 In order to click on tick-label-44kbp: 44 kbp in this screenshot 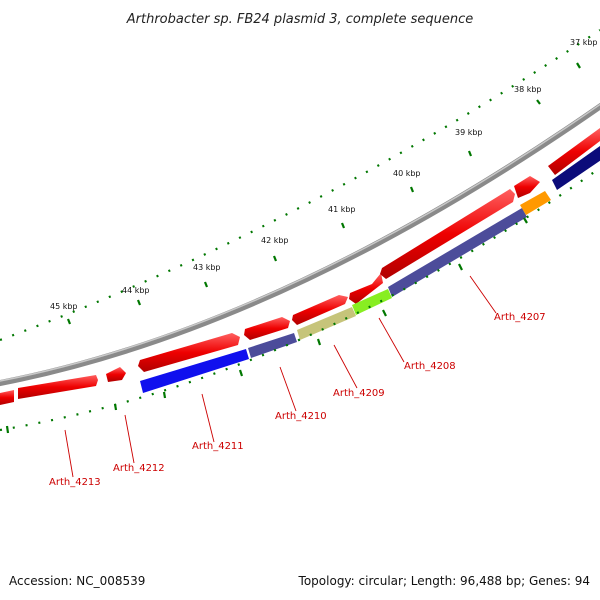, I will do `click(136, 290)`.